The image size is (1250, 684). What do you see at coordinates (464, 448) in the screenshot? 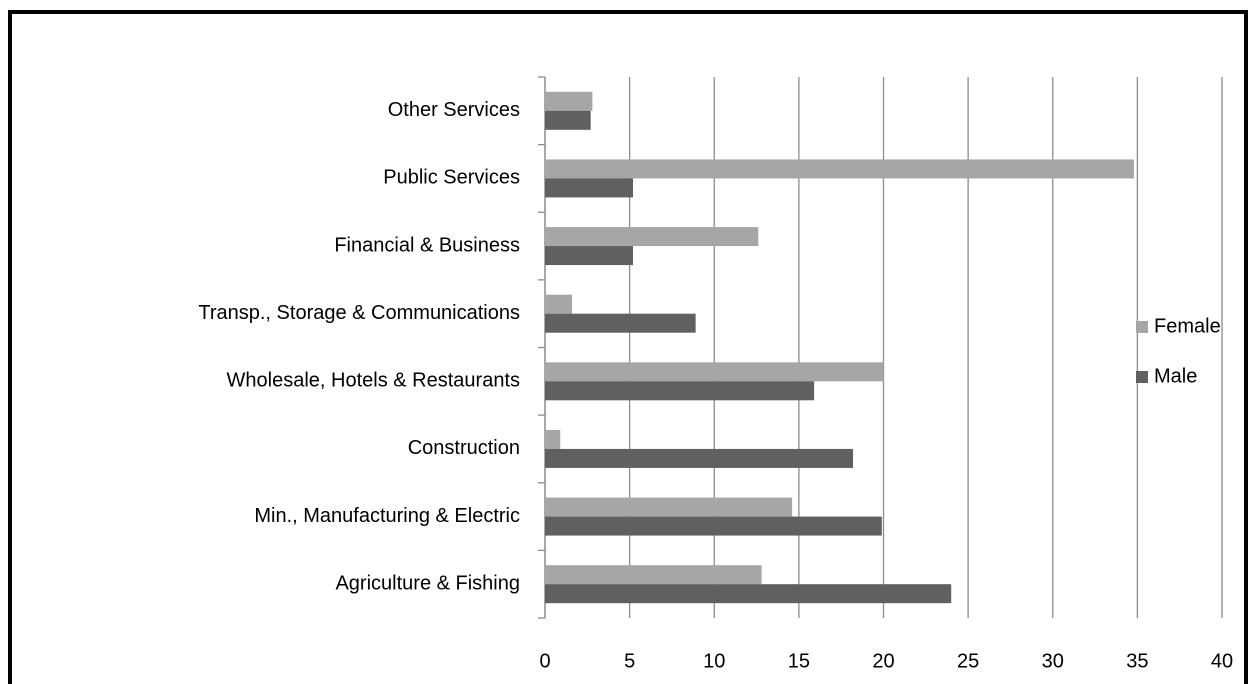
I see `y-tick-label: Construction` at bounding box center [464, 448].